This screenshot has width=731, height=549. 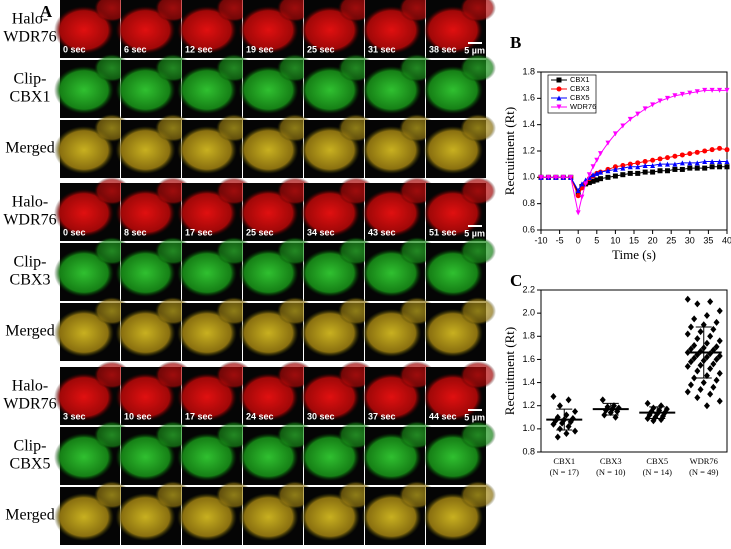 I want to click on row-label: CBX5, so click(x=30, y=464).